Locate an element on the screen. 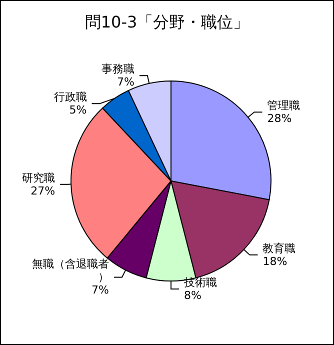 This screenshot has height=345, width=334. slice-label: 事務職 is located at coordinates (117, 69).